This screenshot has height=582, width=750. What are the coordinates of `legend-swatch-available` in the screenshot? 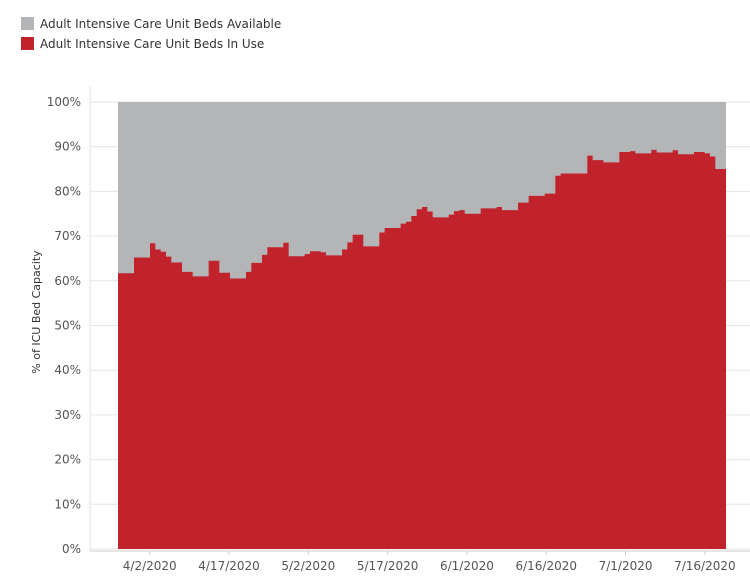 It's located at (27, 23).